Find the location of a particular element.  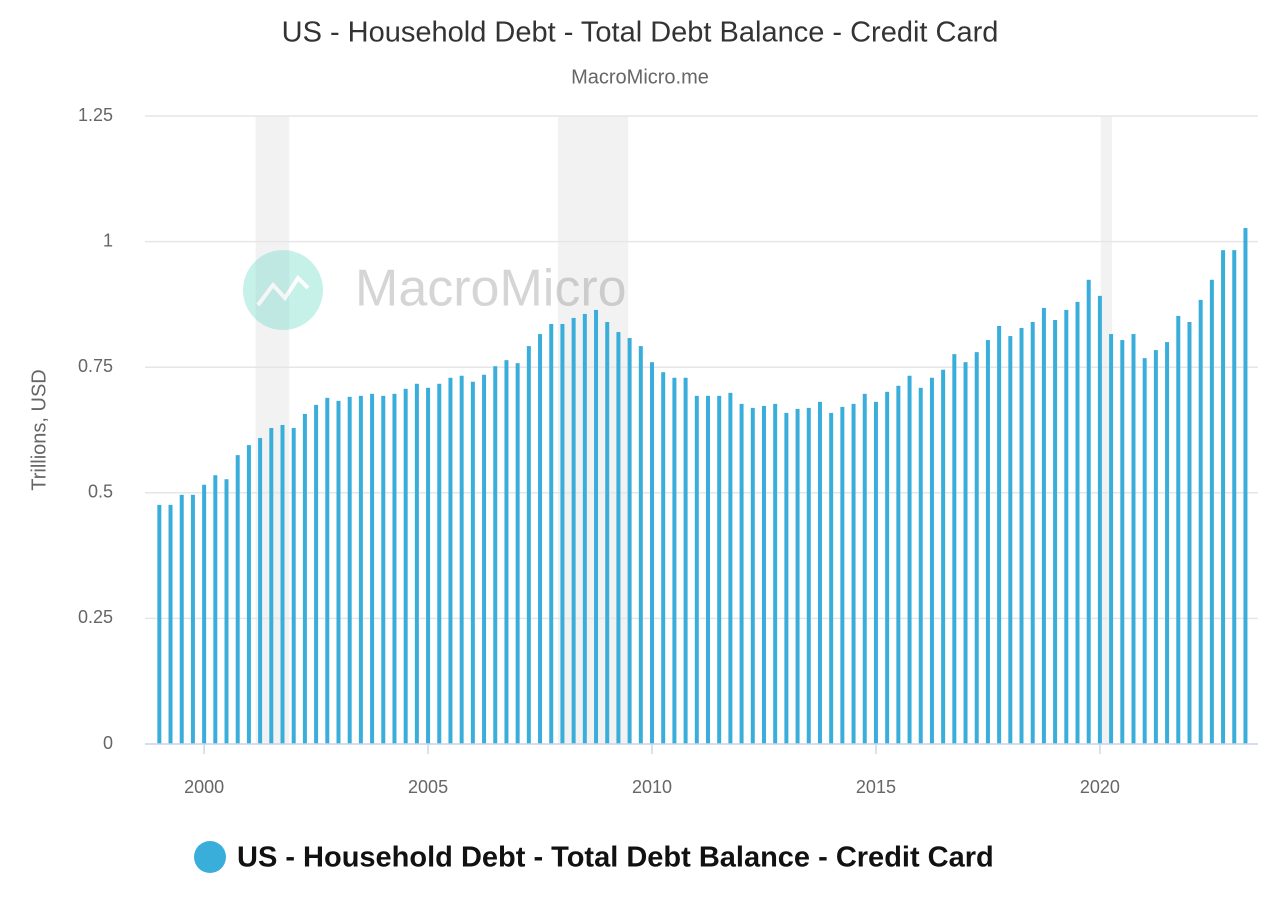

watermark-text: MacroMicro is located at coordinates (491, 289).